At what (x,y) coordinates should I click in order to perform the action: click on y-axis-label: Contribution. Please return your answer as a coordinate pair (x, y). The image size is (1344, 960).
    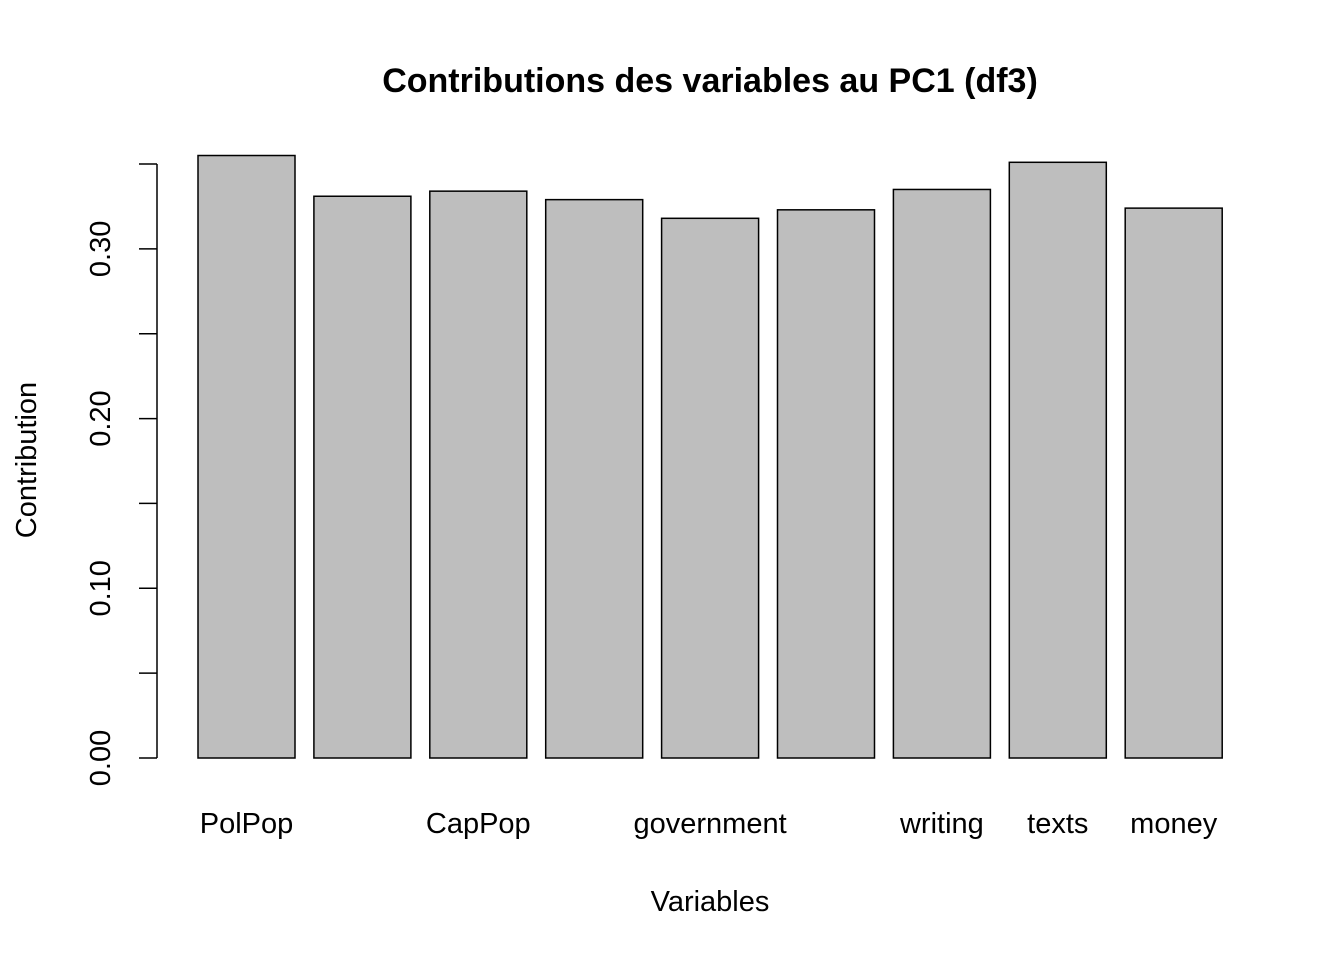
    Looking at the image, I should click on (27, 460).